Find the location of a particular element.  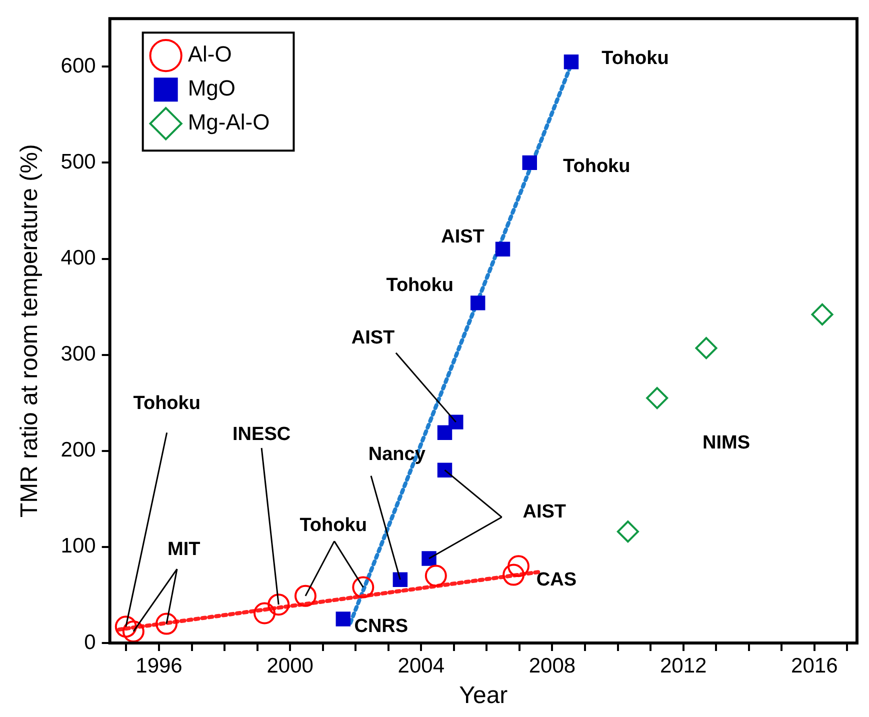

x-tick-label: 2008 is located at coordinates (552, 666).